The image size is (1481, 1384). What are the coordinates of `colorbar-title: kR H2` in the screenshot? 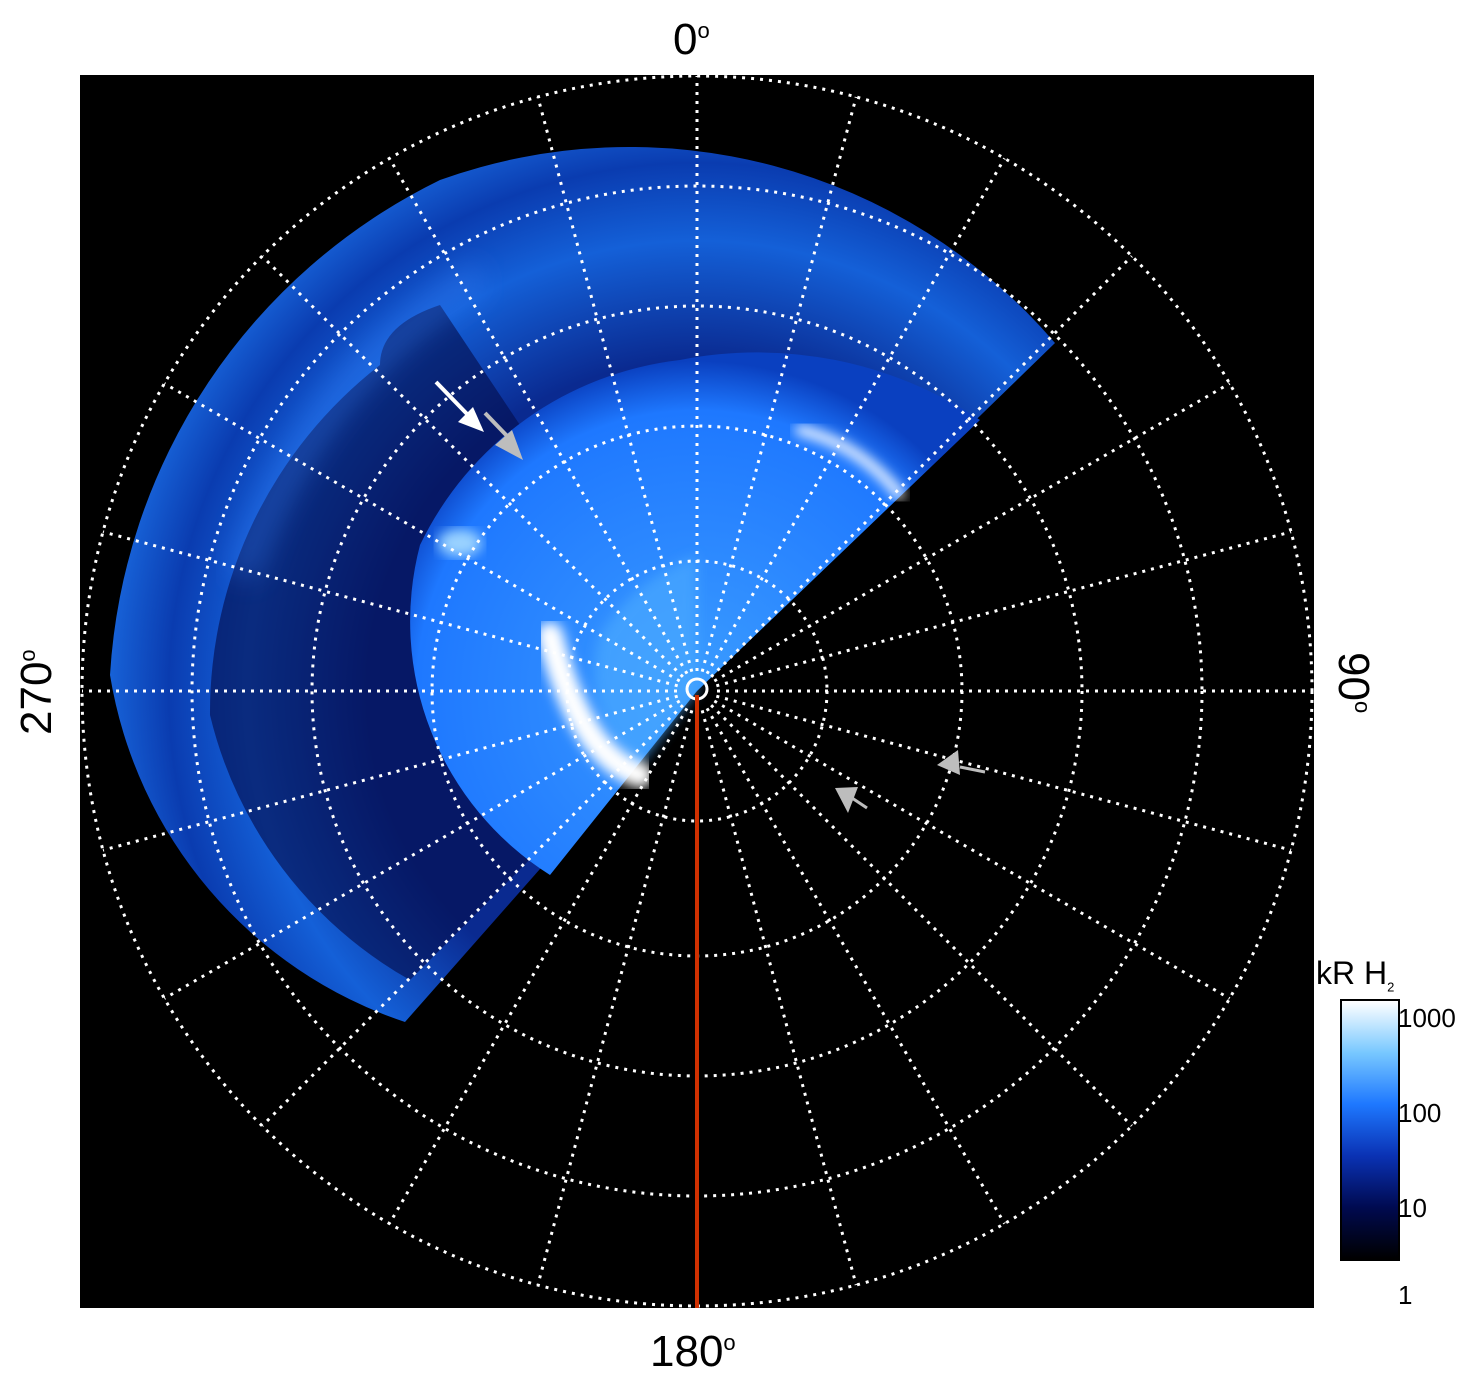 It's located at (1355, 975).